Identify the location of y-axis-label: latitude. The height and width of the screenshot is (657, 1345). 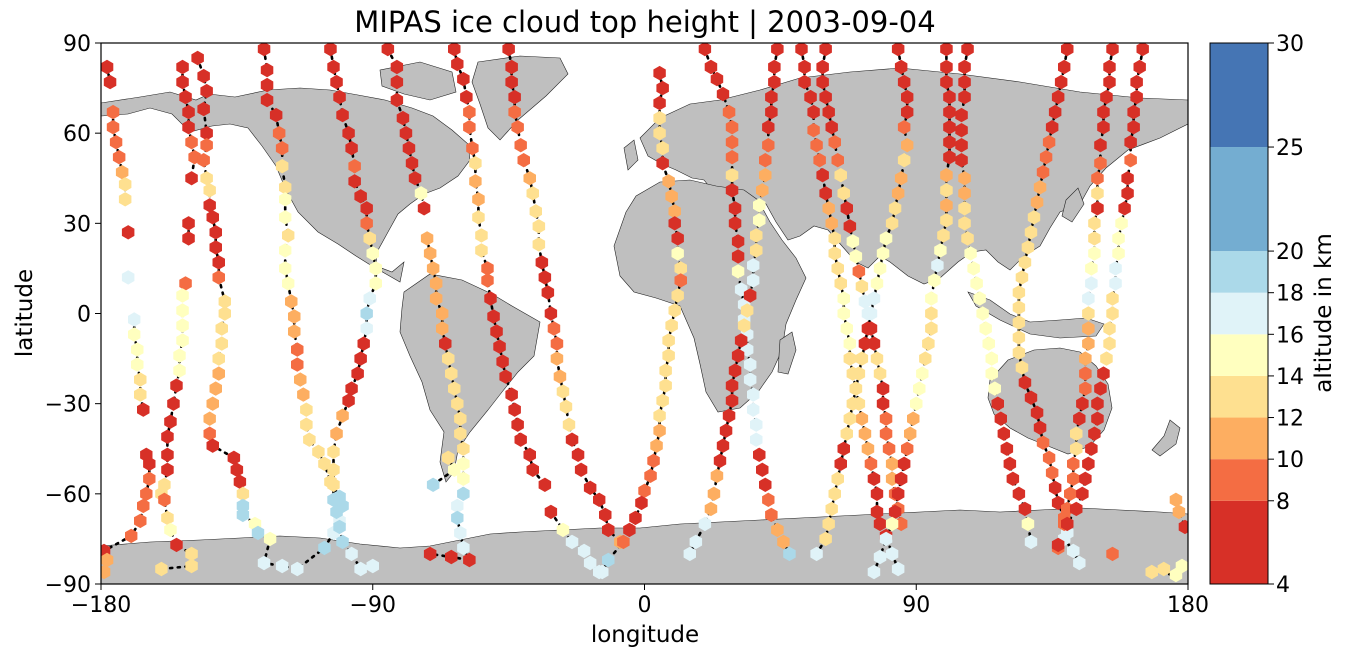
(25, 313).